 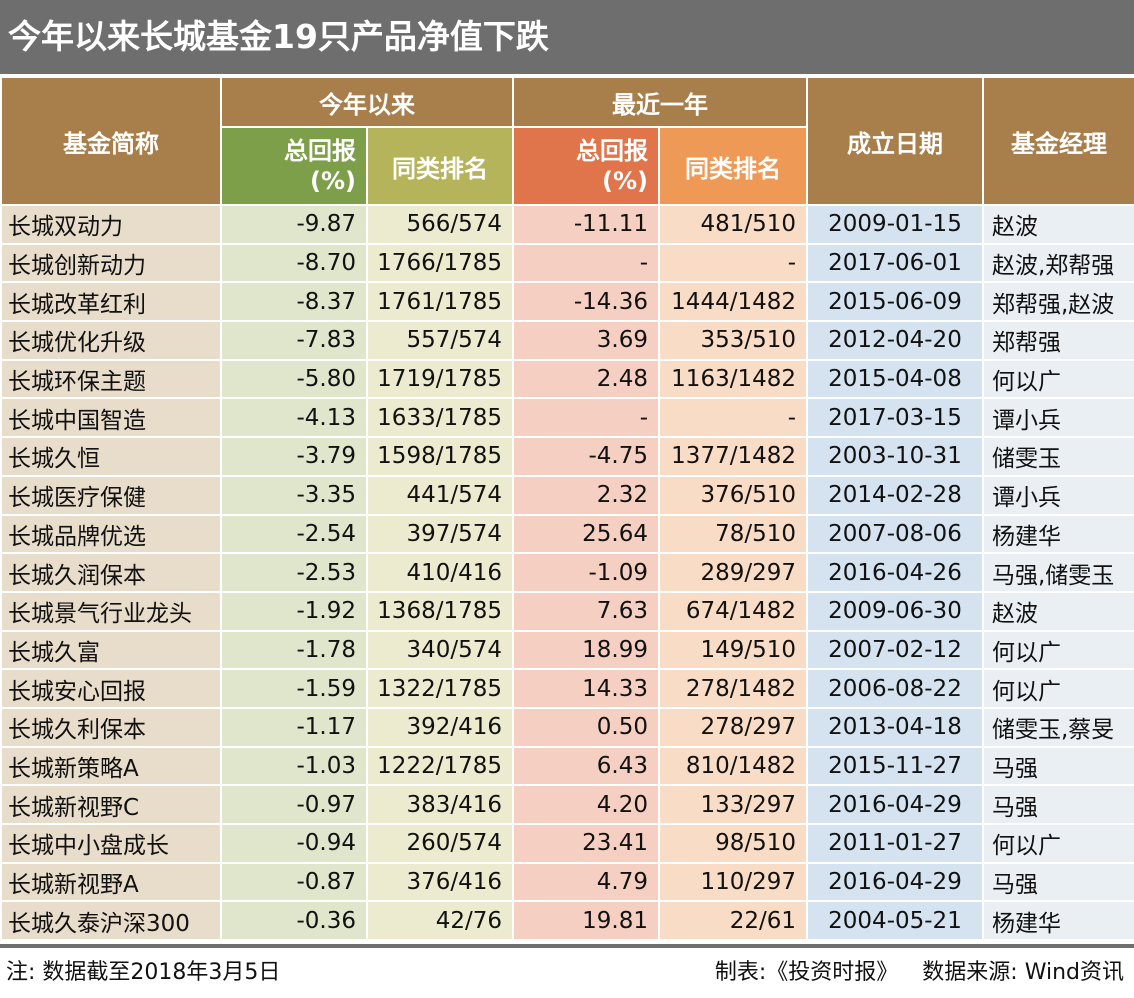 I want to click on ytd-return-cell: -5.80, so click(x=294, y=379).